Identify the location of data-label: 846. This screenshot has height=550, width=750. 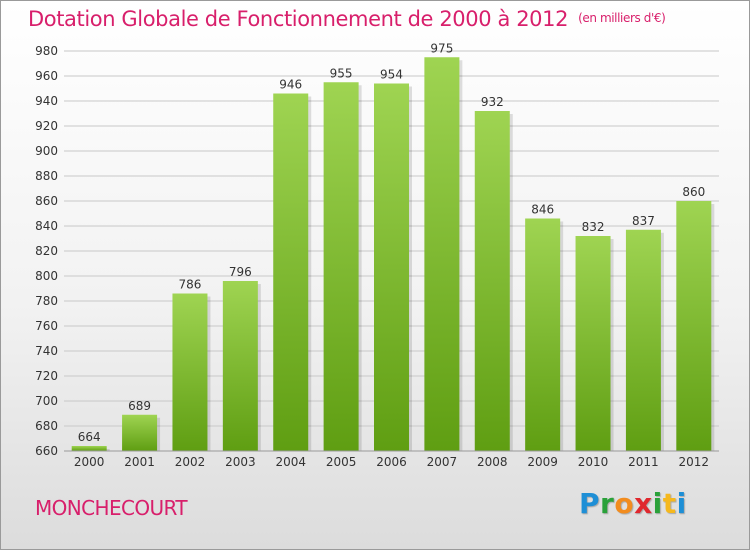
(542, 210).